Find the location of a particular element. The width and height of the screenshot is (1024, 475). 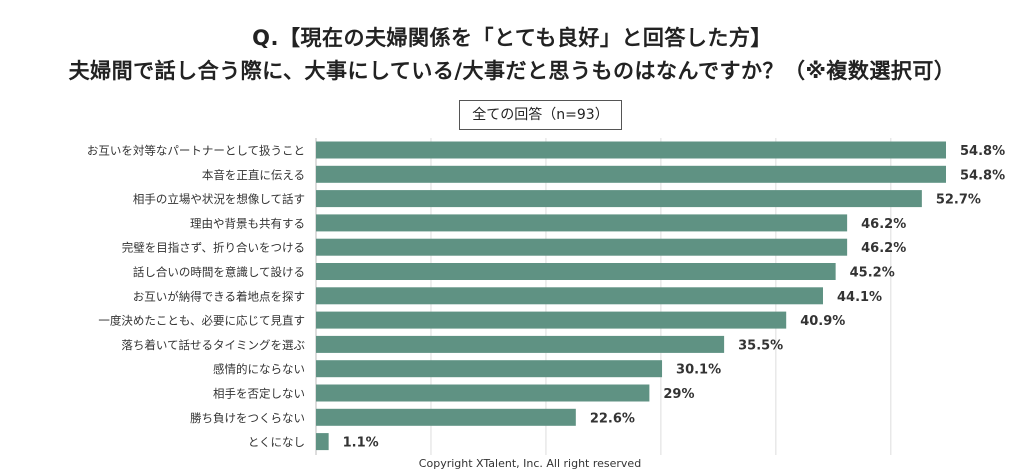

legend-box: 全ての回答（n=93） is located at coordinates (540, 115).